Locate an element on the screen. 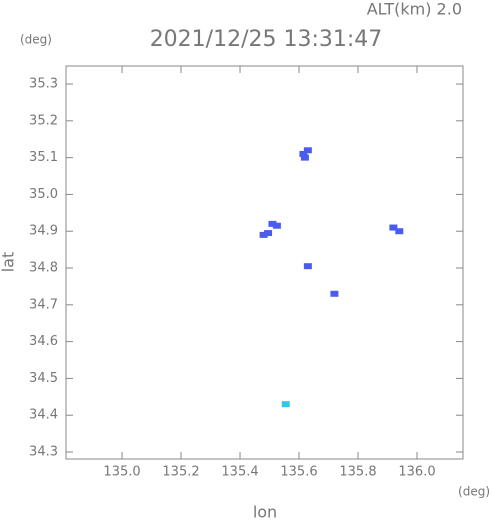 This screenshot has height=521, width=491. x-tick-label: 135.0 is located at coordinates (121, 472).